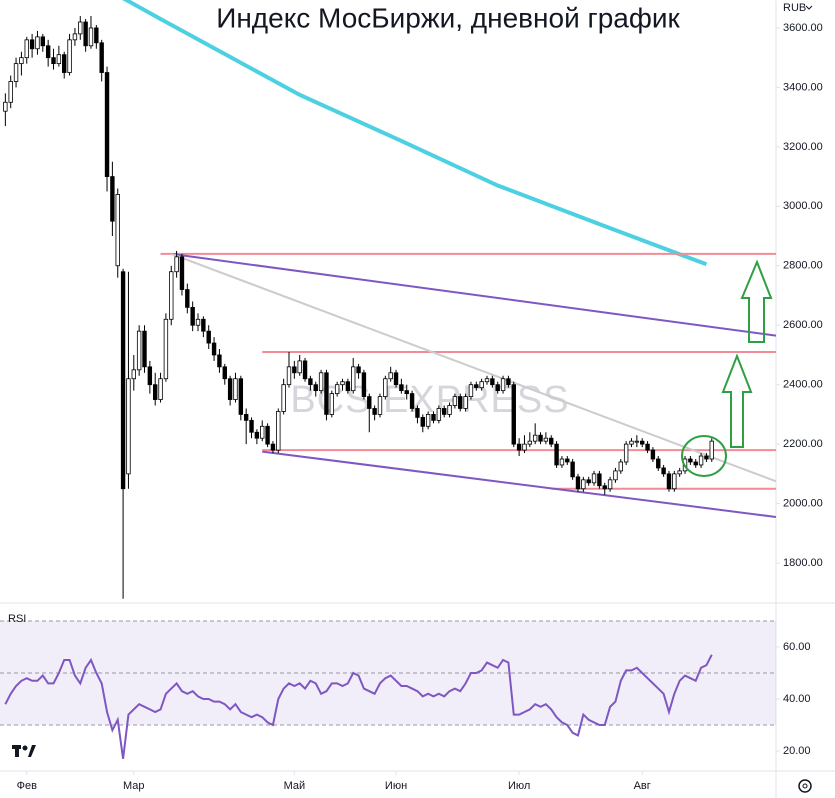 This screenshot has width=835, height=798. What do you see at coordinates (794, 8) in the screenshot?
I see `currency: RUB` at bounding box center [794, 8].